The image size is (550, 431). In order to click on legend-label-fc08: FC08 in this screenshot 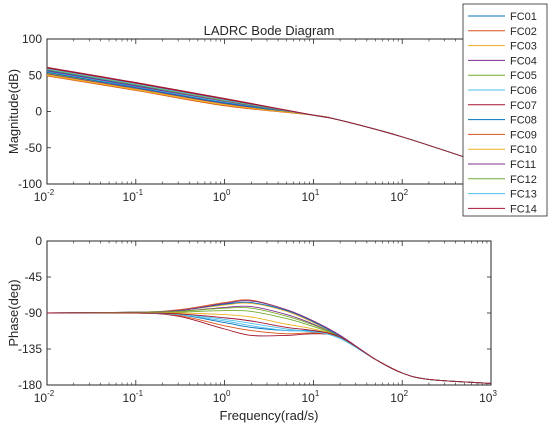, I will do `click(523, 121)`.